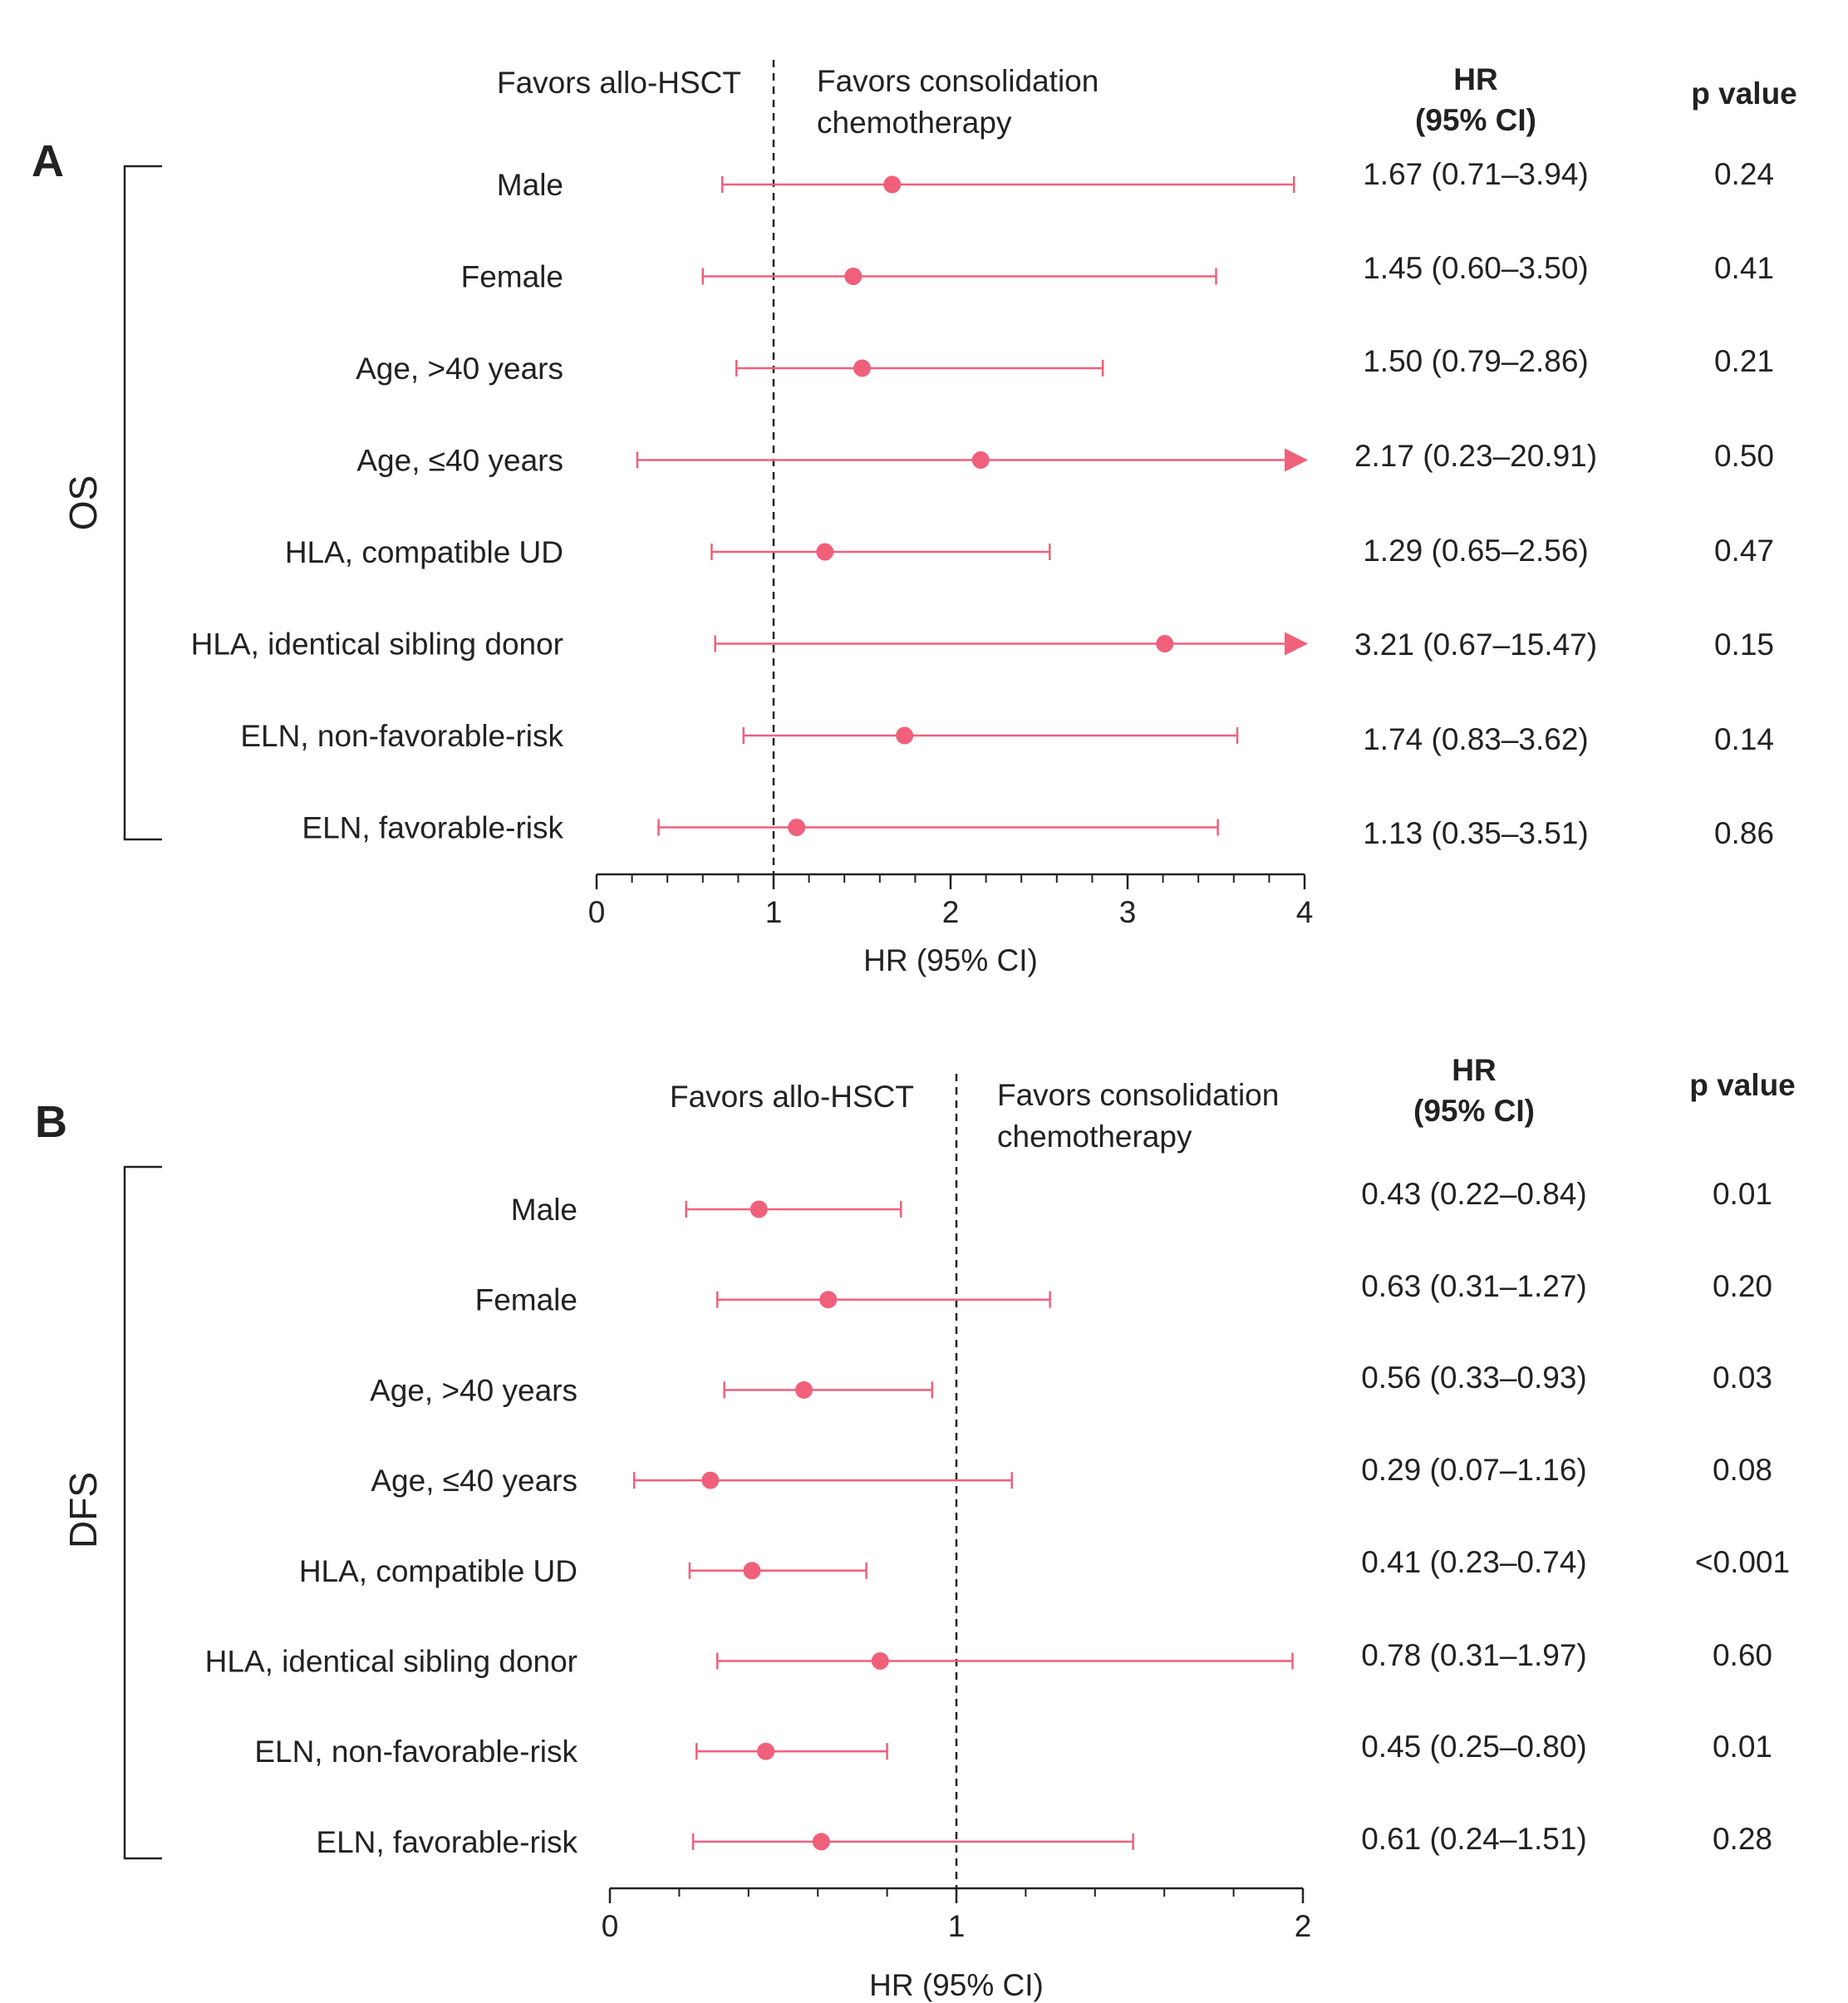  I want to click on p-value: 0.21, so click(1744, 361).